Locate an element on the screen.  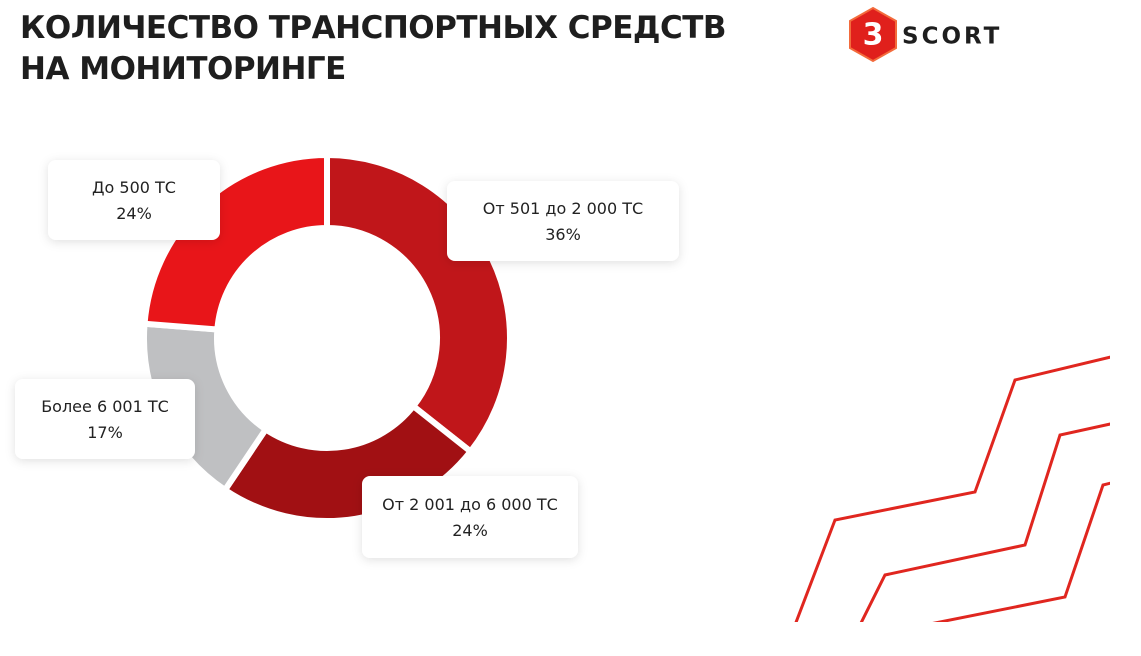
logo-hexagon is located at coordinates (873, 34).